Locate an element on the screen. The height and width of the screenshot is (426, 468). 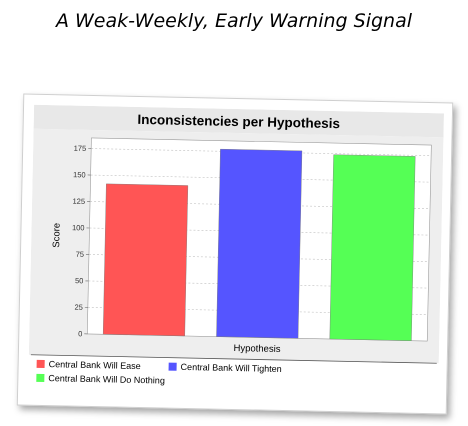
page-heading: A Weak-Weekly, Early Warning Signal is located at coordinates (234, 21).